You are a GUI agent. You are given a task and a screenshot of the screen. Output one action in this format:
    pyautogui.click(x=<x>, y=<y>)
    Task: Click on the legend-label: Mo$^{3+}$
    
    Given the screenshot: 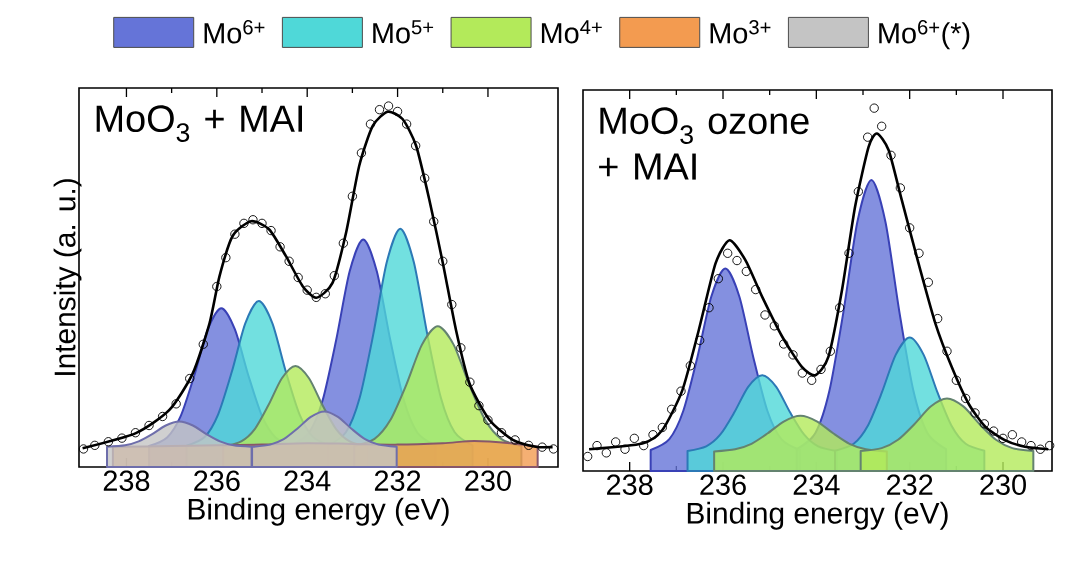 What is the action you would take?
    pyautogui.click(x=740, y=32)
    